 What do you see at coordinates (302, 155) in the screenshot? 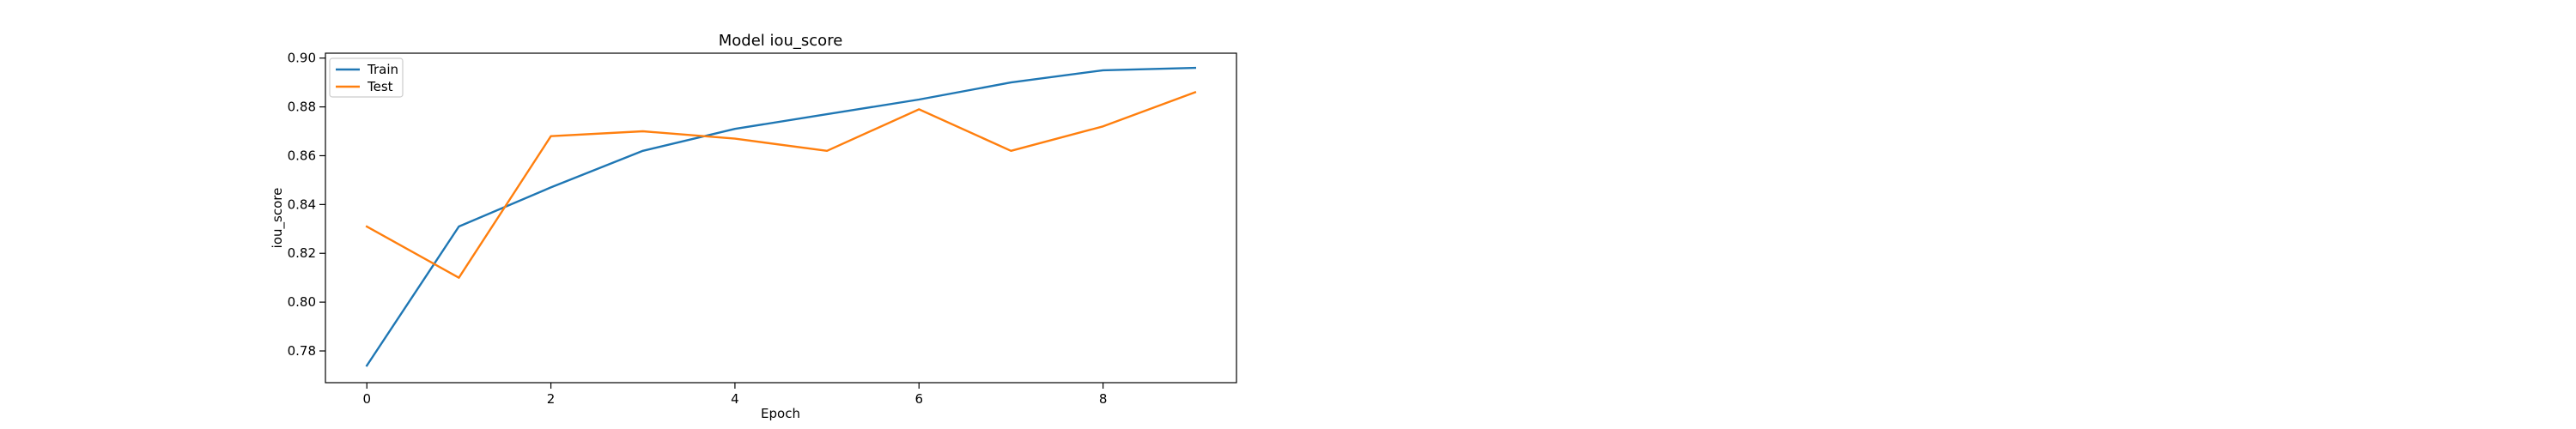
I see `y-tick-label: 0.86` at bounding box center [302, 155].